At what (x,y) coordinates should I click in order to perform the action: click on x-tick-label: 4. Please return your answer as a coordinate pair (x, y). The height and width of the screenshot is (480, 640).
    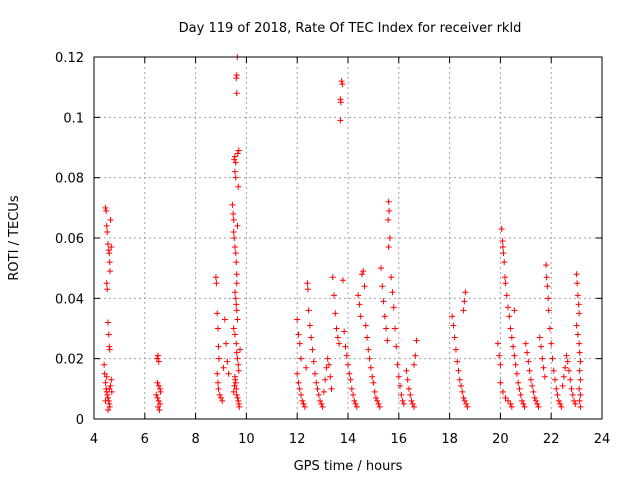
    Looking at the image, I should click on (94, 439).